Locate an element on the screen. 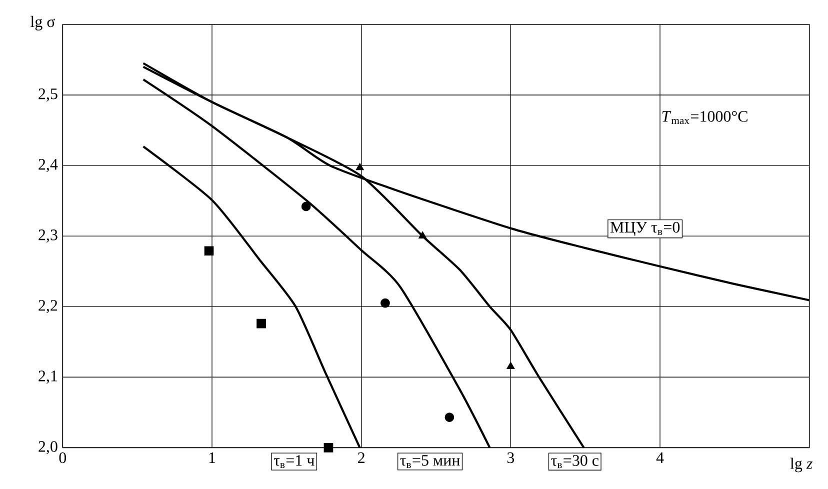  annotation: T$_{max}$=1000°C is located at coordinates (705, 117).